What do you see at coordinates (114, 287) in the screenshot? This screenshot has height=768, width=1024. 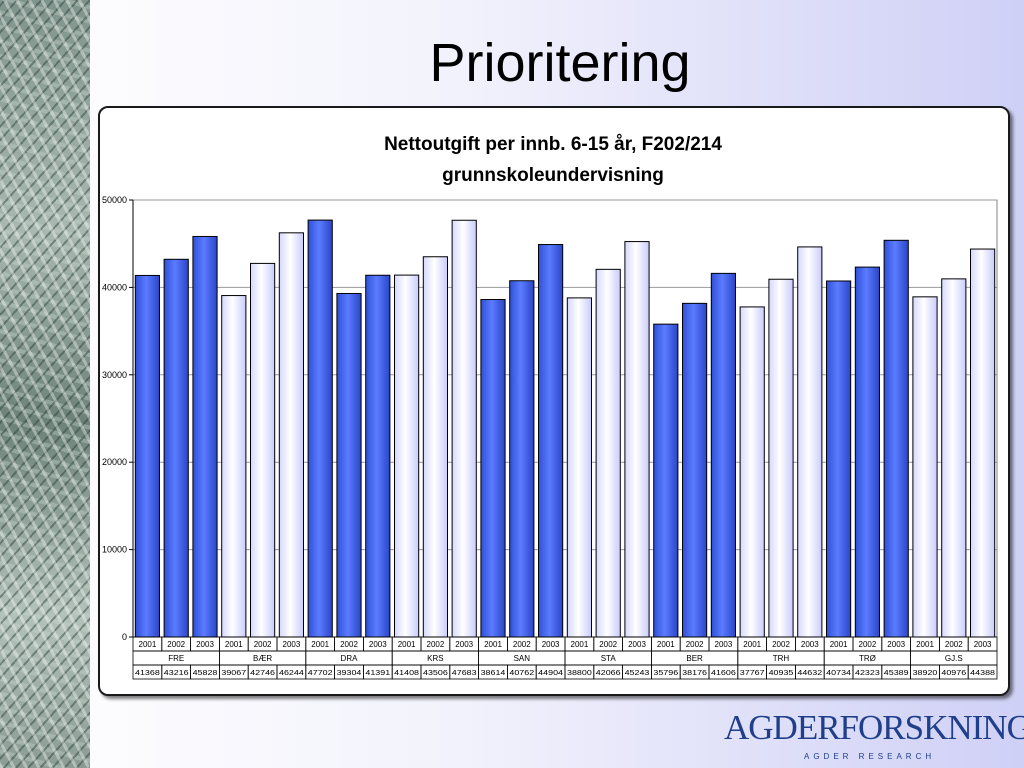 I see `y-tick-label: 40000` at bounding box center [114, 287].